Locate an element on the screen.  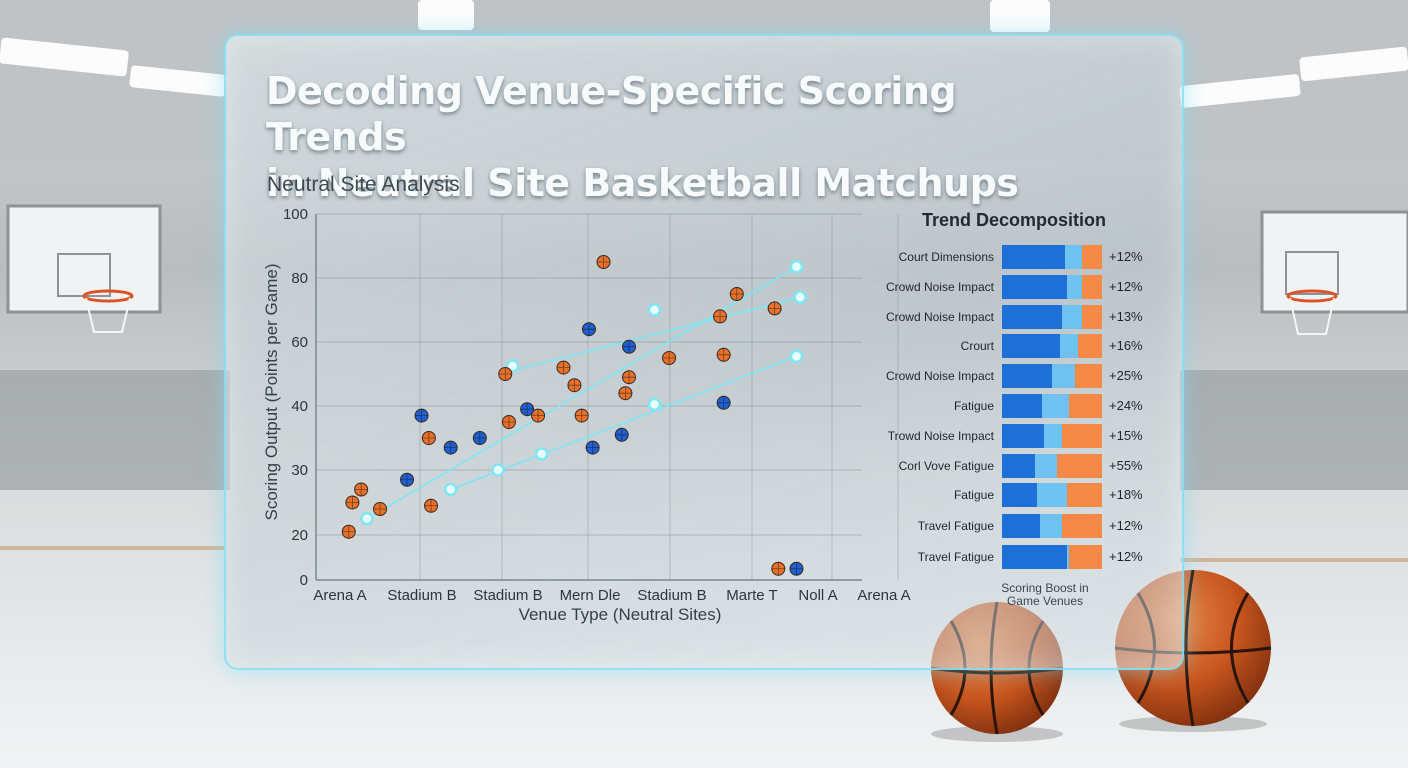
y-tick-label: 80 is located at coordinates (299, 278).